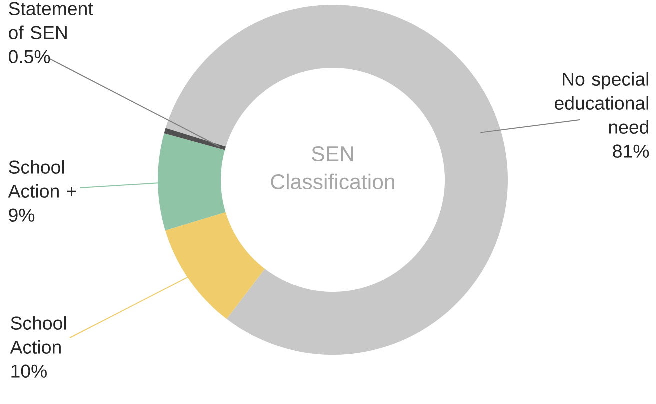 The width and height of the screenshot is (656, 404). What do you see at coordinates (51, 21) in the screenshot?
I see `slice-label: Statement of SEN` at bounding box center [51, 21].